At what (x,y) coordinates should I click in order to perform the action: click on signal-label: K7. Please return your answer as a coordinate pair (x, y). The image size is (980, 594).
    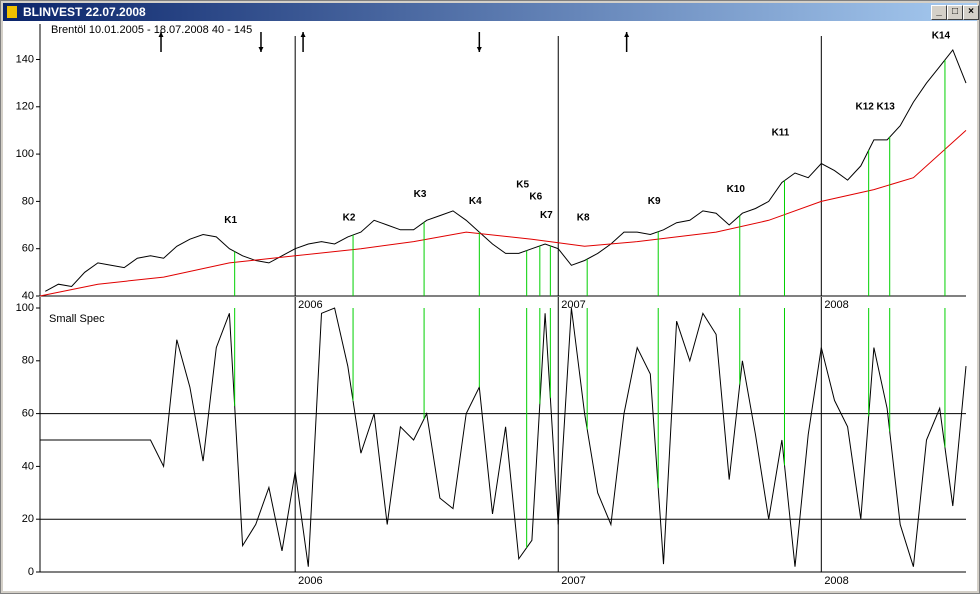
    Looking at the image, I should click on (546, 215).